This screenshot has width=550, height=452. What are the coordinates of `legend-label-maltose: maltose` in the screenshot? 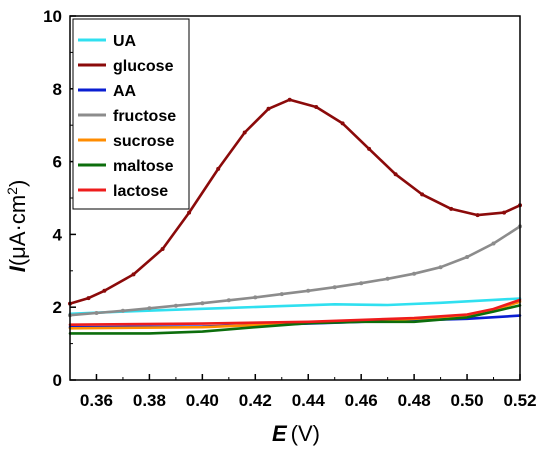 It's located at (143, 166).